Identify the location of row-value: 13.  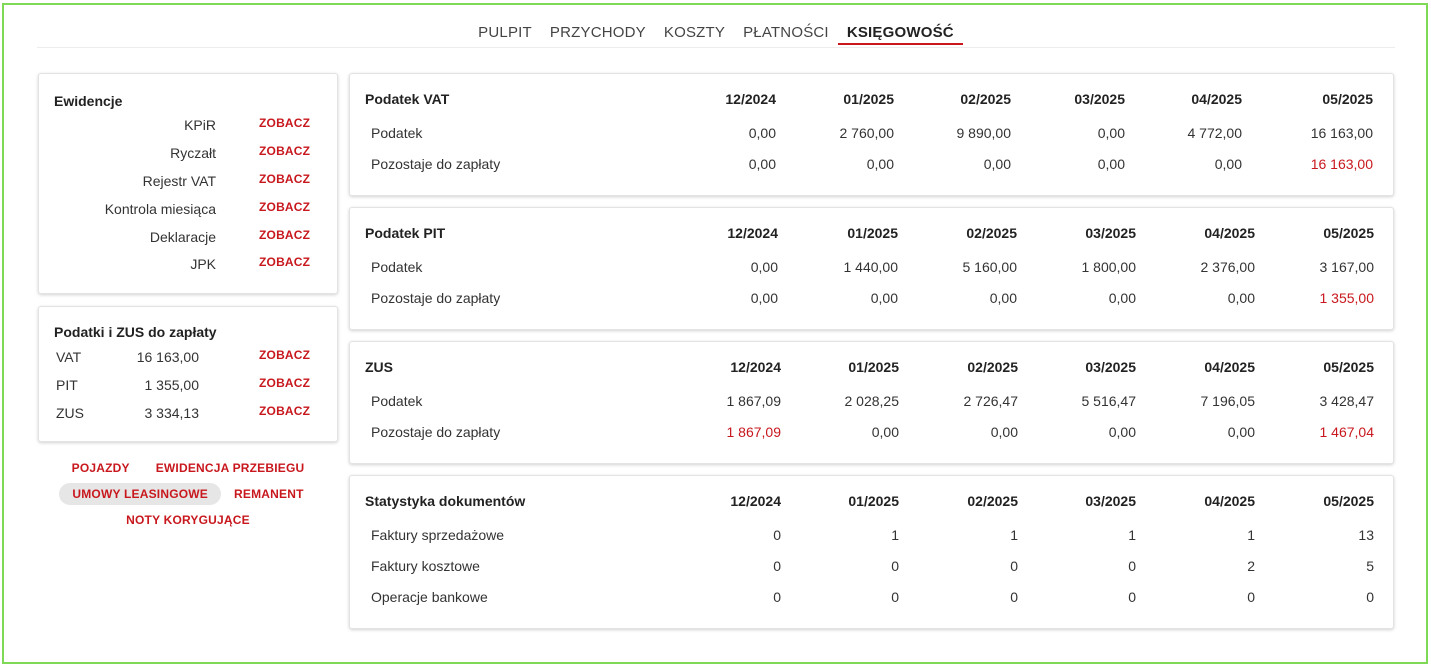
(1366, 535).